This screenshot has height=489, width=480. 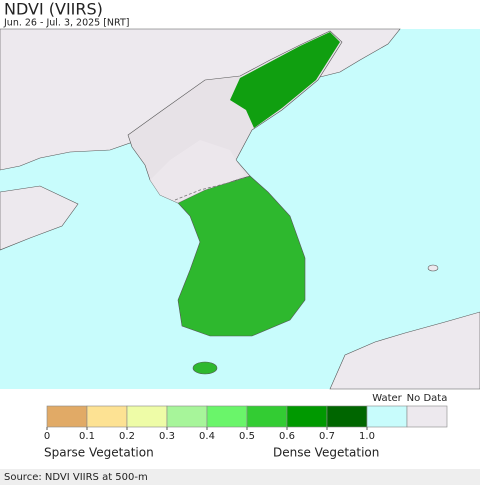 What do you see at coordinates (287, 436) in the screenshot?
I see `legend-tick-label: 0.6` at bounding box center [287, 436].